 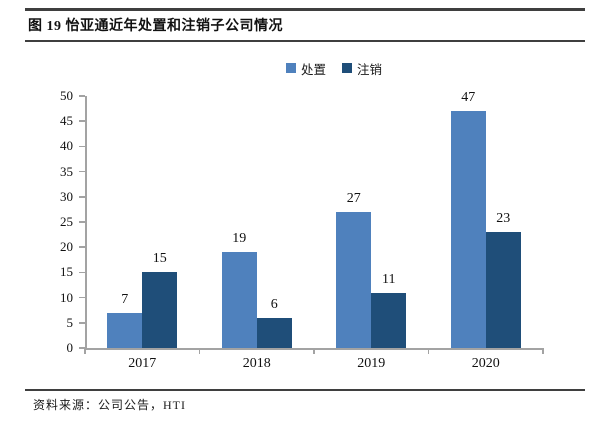 I want to click on y-axis-tick-label: 40, so click(x=66, y=146).